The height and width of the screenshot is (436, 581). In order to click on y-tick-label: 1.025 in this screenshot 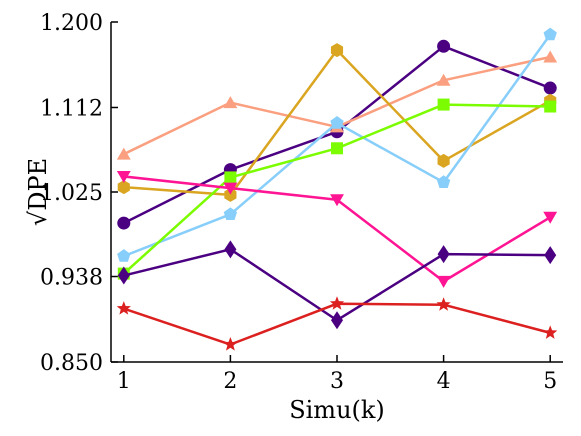, I will do `click(71, 193)`.